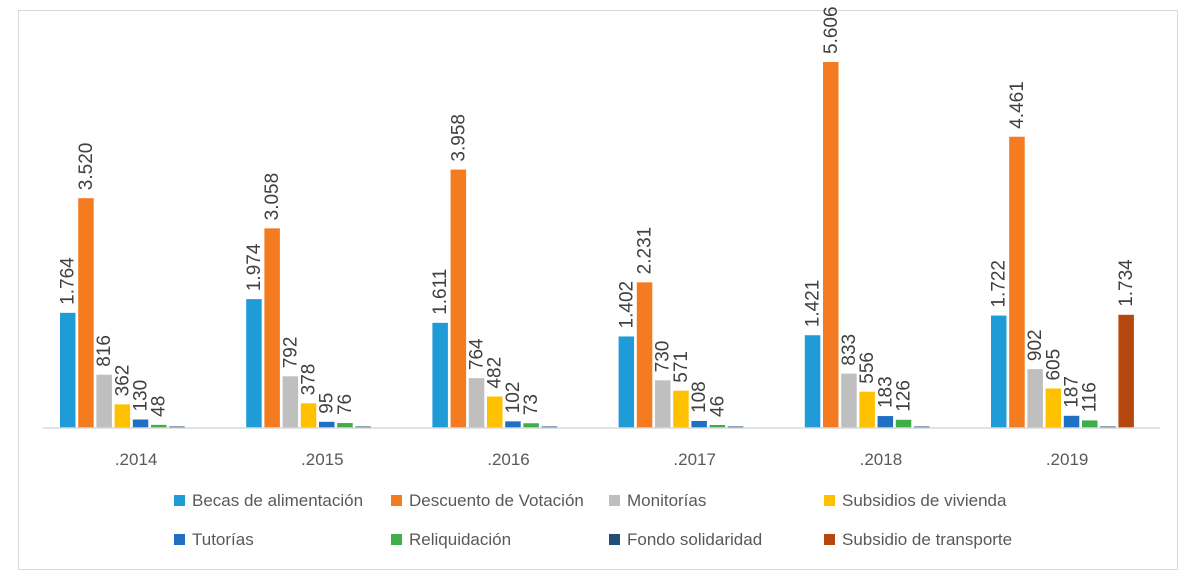  What do you see at coordinates (694, 539) in the screenshot?
I see `legend-label: Fondo solidaridad` at bounding box center [694, 539].